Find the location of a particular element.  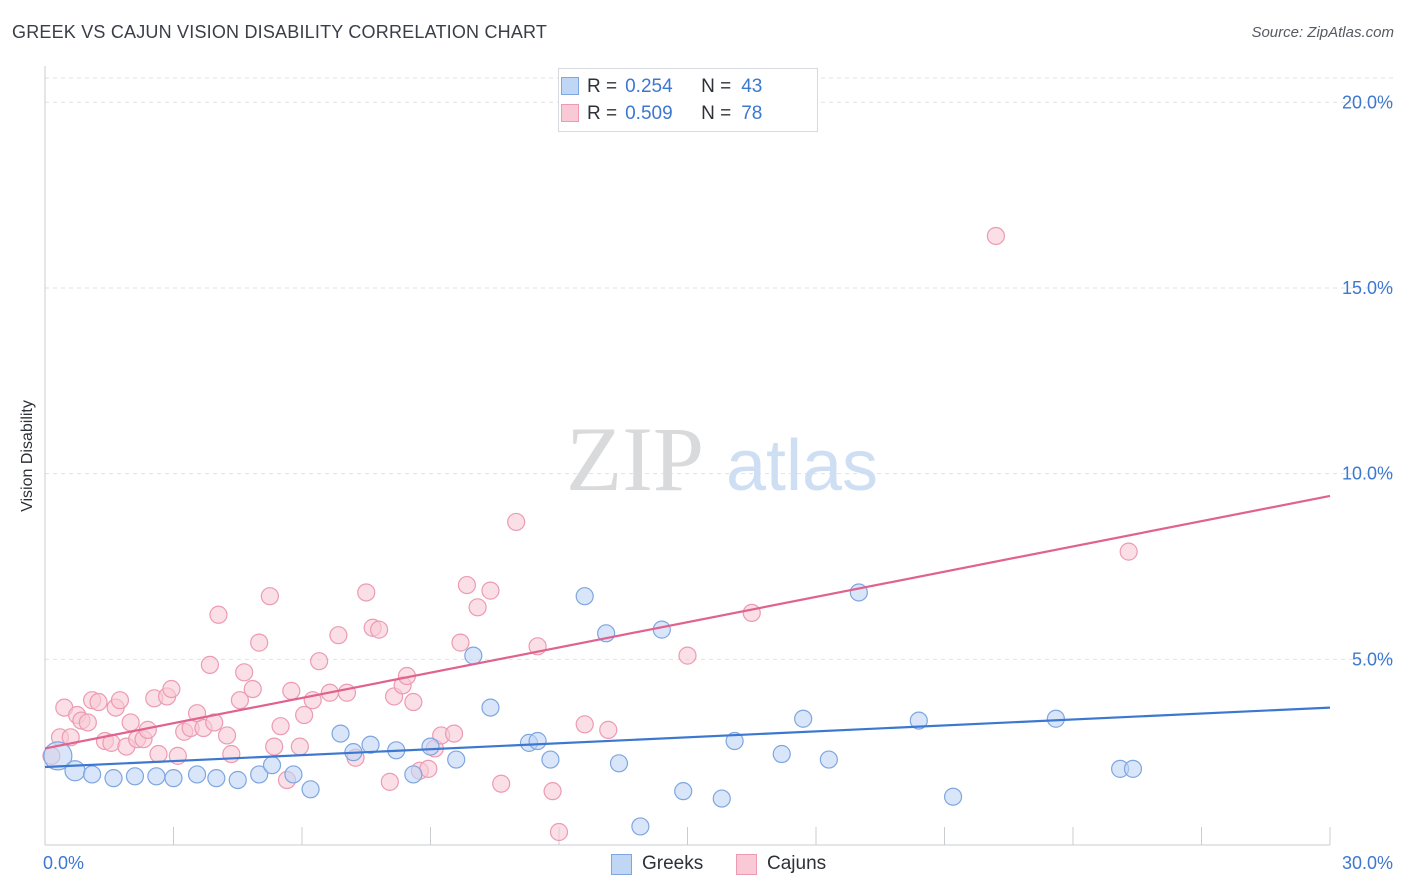

chart-source: Source: ZipAtlas.com is located at coordinates (1322, 32).